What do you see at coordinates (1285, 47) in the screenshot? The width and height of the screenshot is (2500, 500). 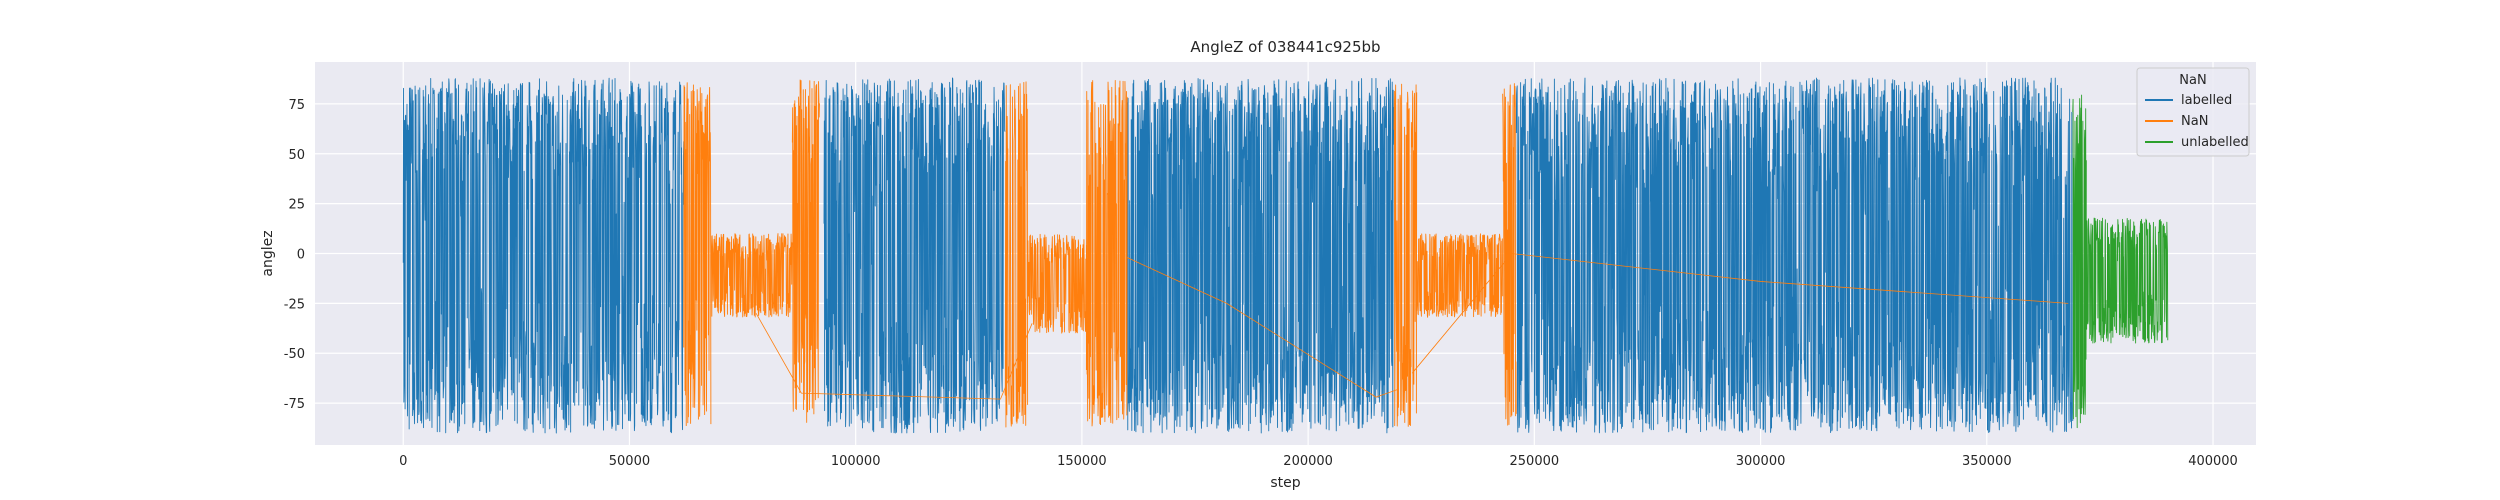 I see `chart-title: AngleZ of 038441c925bb` at bounding box center [1285, 47].